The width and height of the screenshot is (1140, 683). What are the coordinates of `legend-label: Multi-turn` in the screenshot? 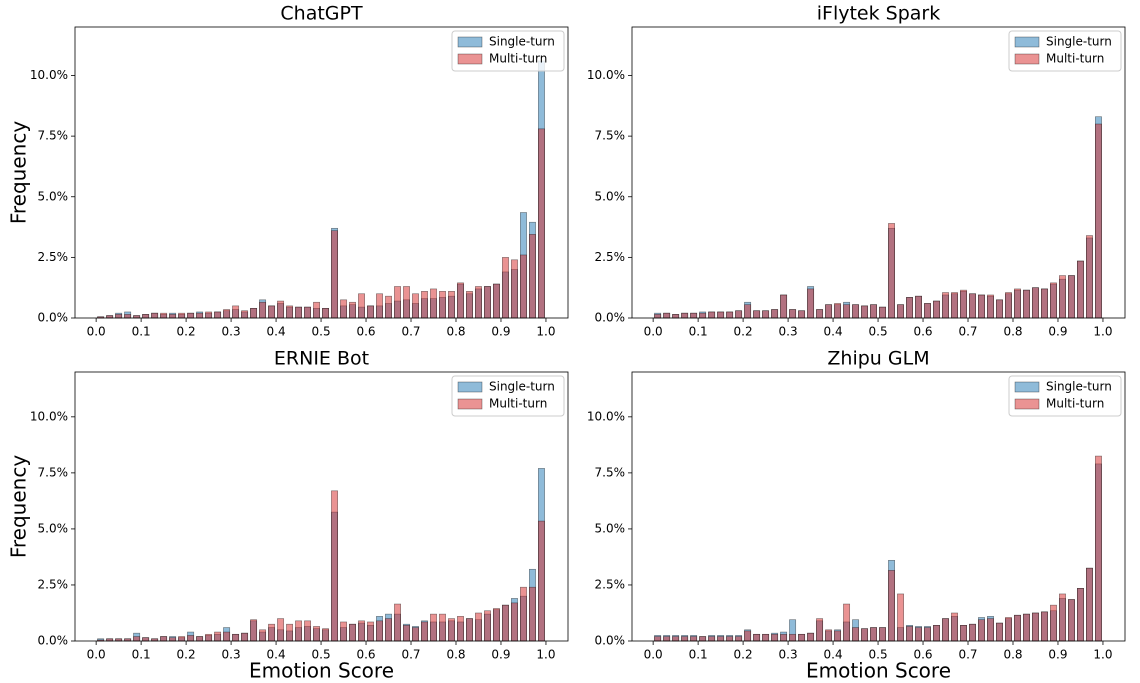 It's located at (1075, 59).